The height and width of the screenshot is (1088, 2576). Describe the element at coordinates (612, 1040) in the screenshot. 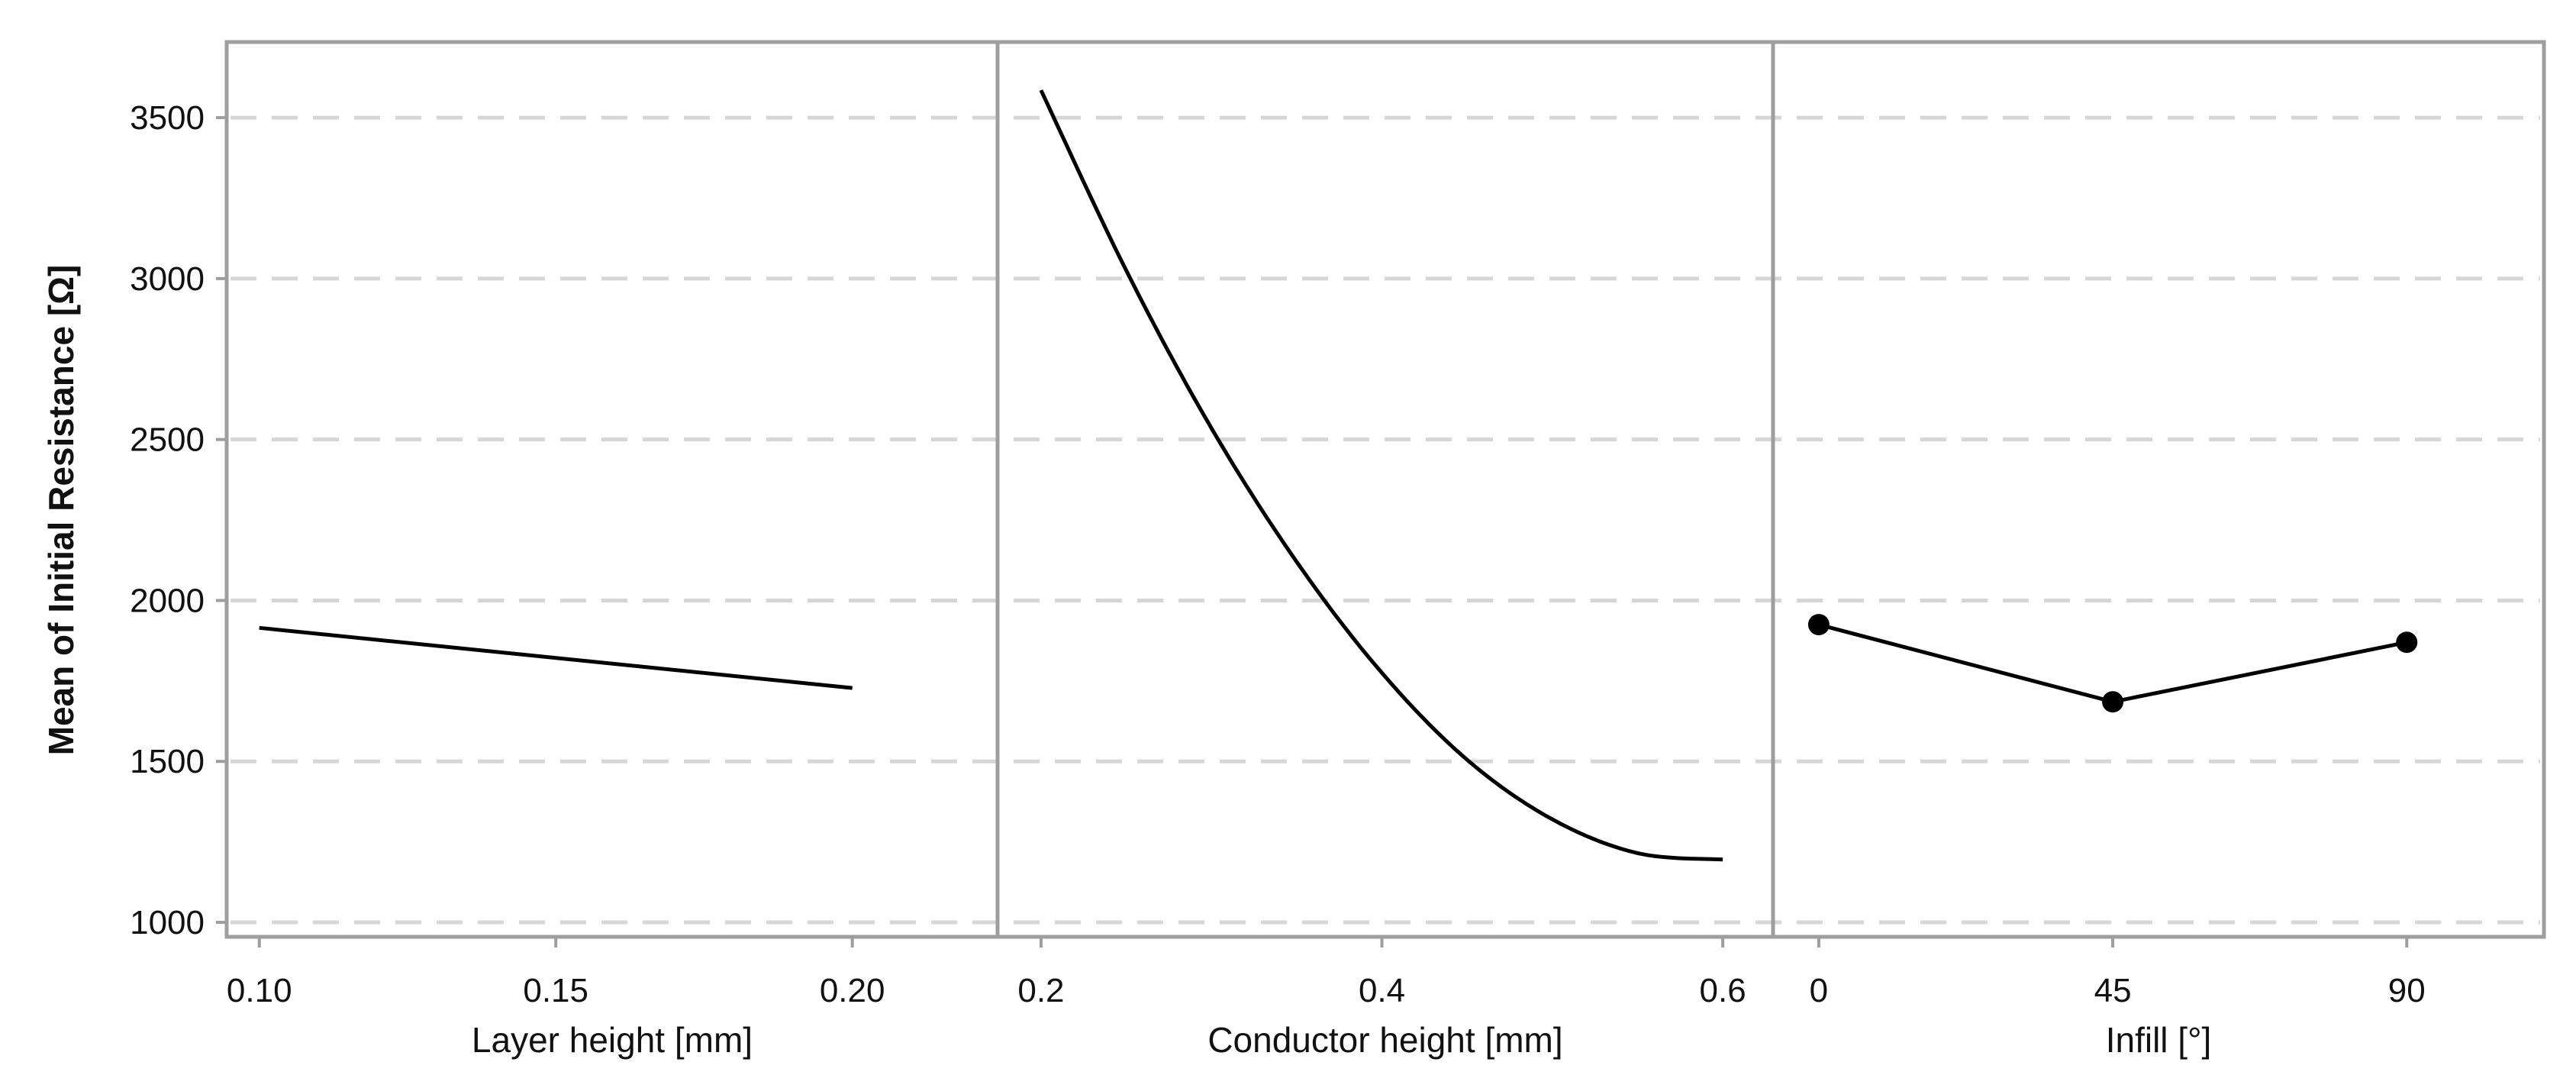

I see `layer-height-x-axis-title: Layer height [mm]` at that location.